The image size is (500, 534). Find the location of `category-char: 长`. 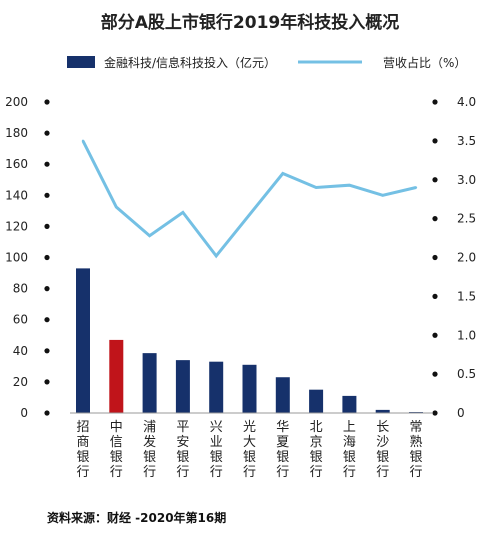

category-char: 长 is located at coordinates (382, 427).